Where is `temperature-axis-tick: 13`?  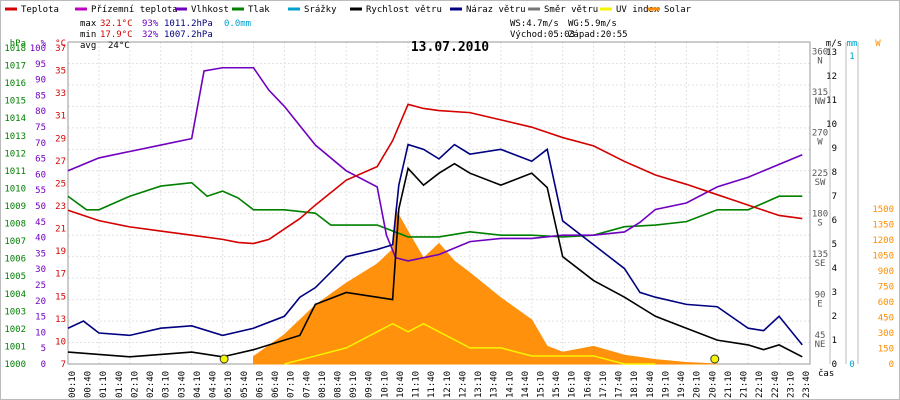 temperature-axis-tick: 13 is located at coordinates (60, 320).